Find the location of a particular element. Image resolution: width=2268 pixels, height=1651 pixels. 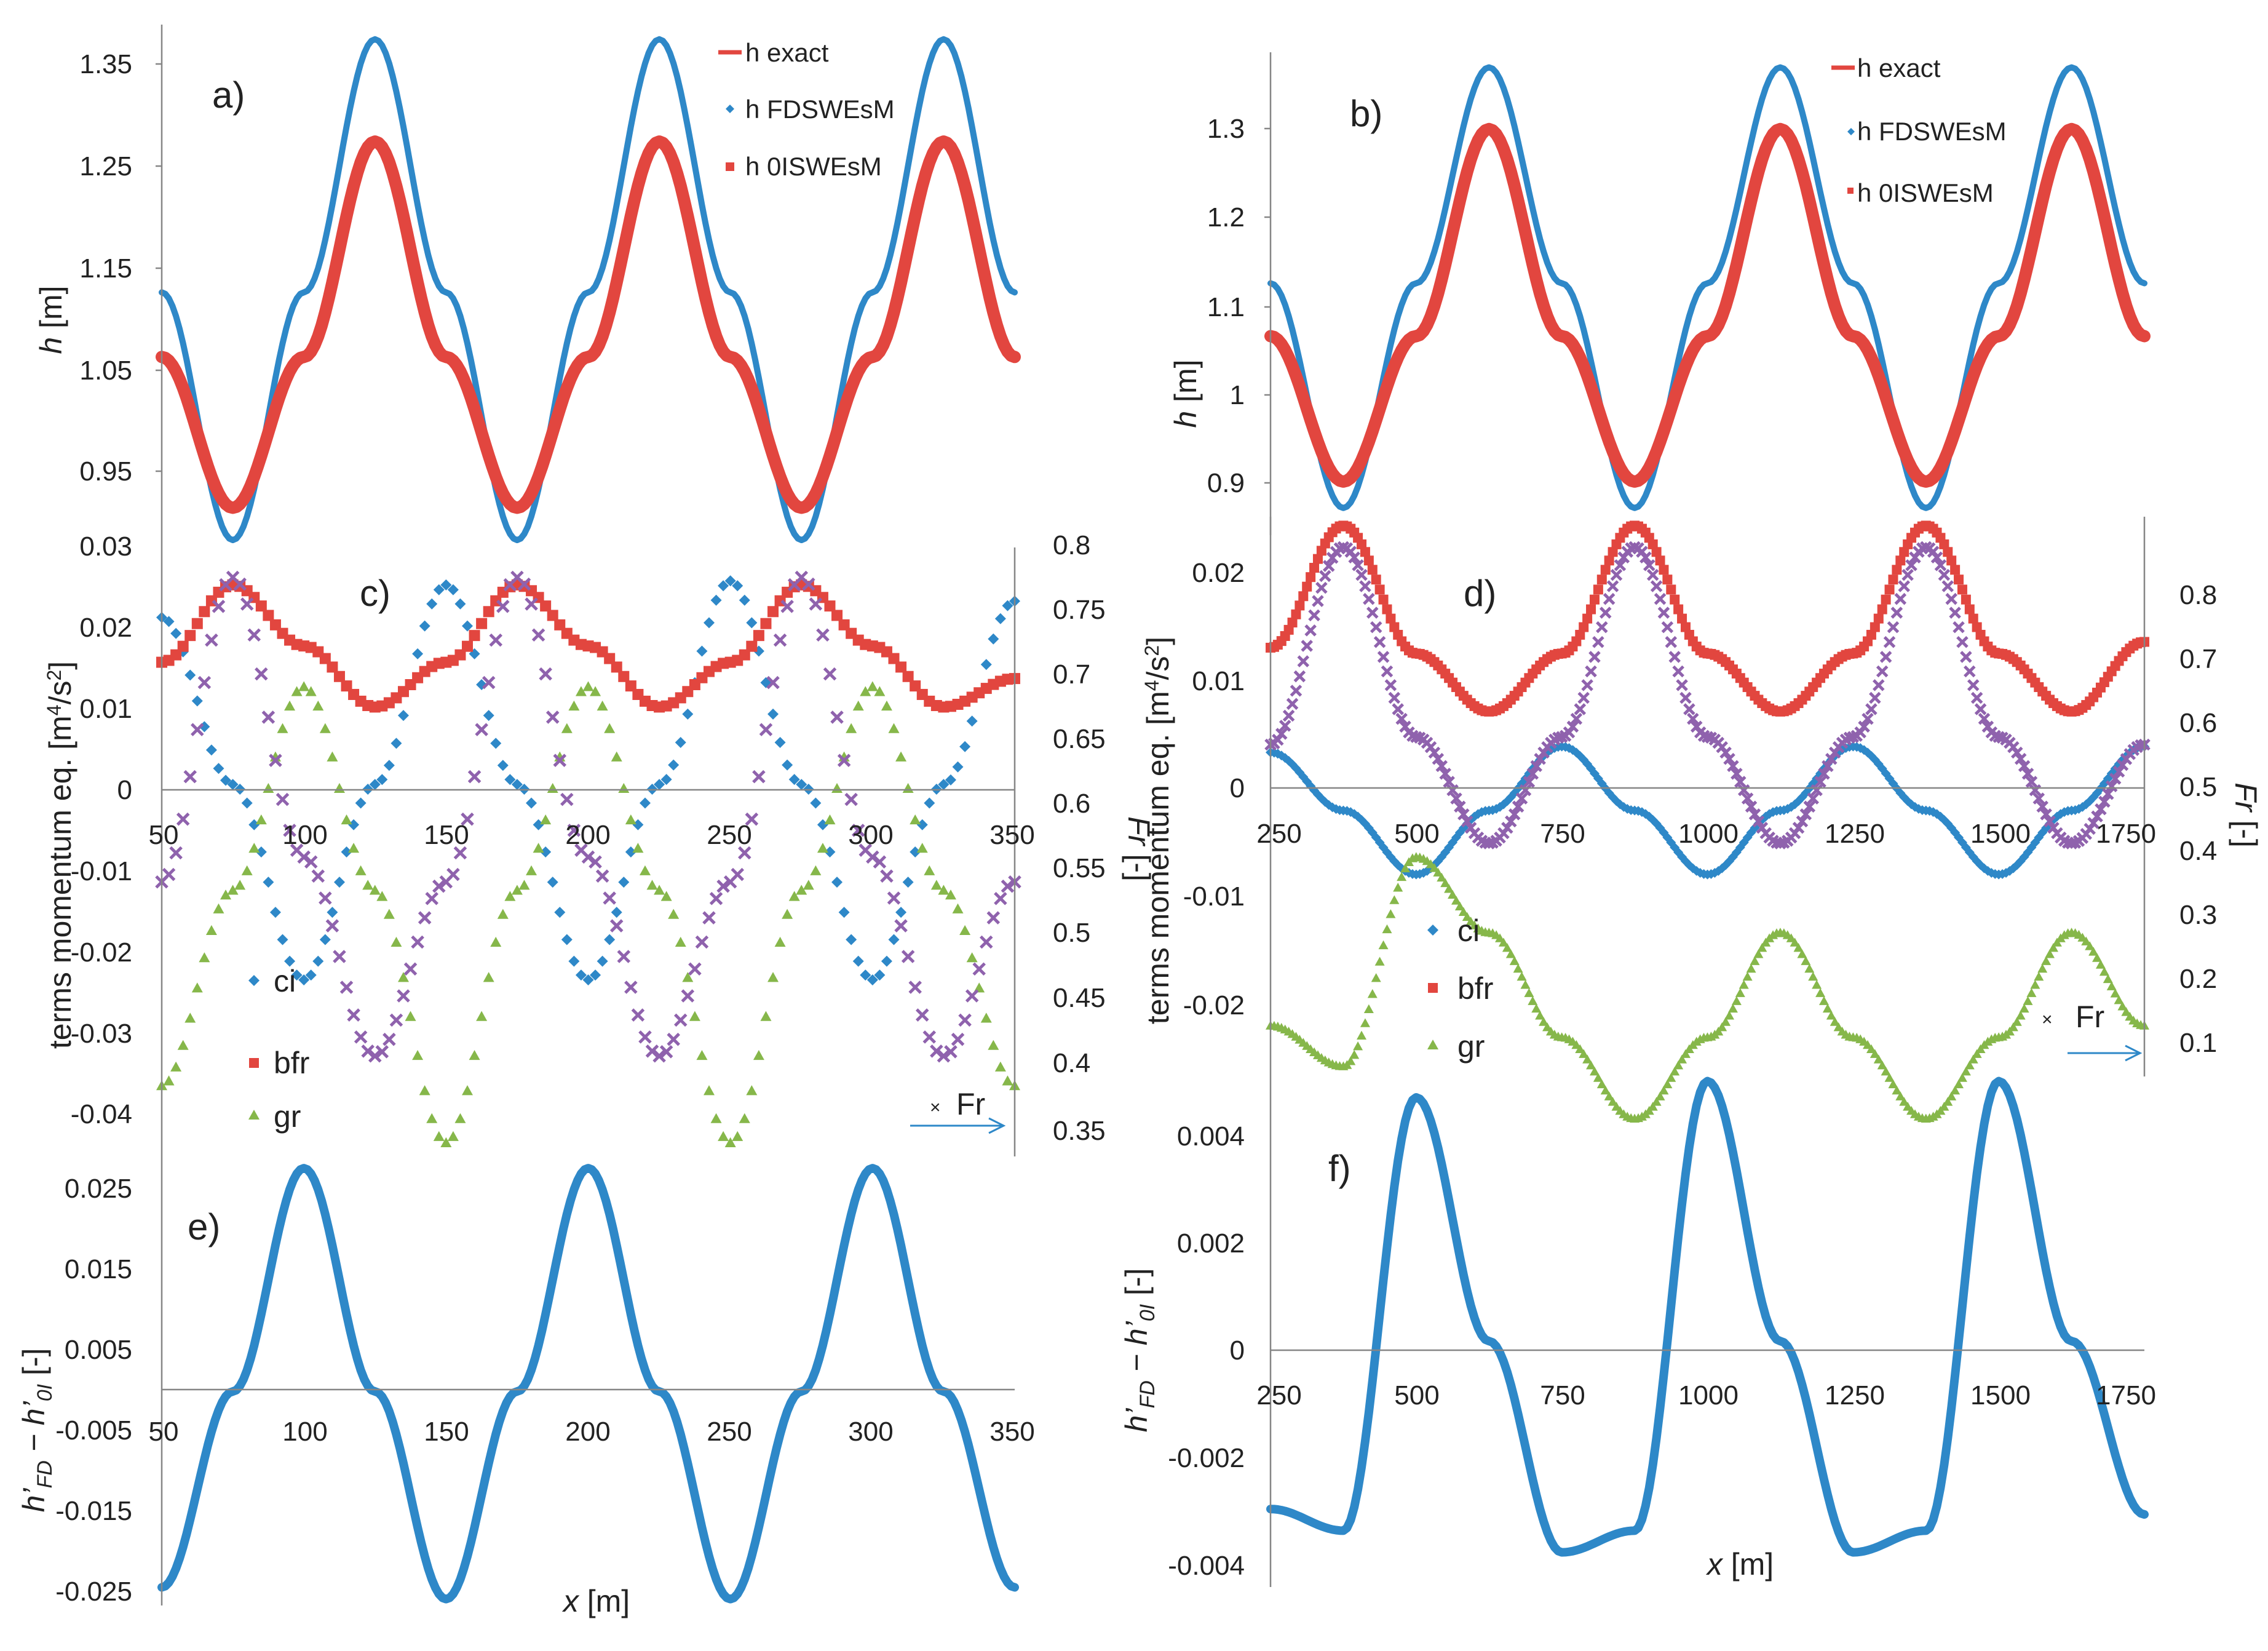

panel-d-y-ticks: -0.02 -0.01 0 0.01 0.02 is located at coordinates (1214, 789).